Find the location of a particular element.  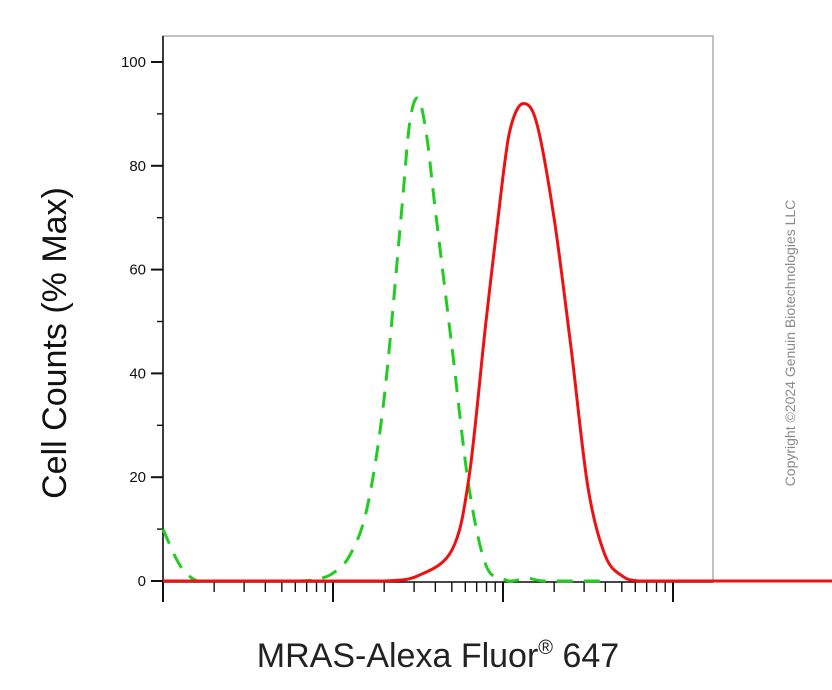

x-axis-title: MRAS-Alexa Fluor® 647 is located at coordinates (438, 656).